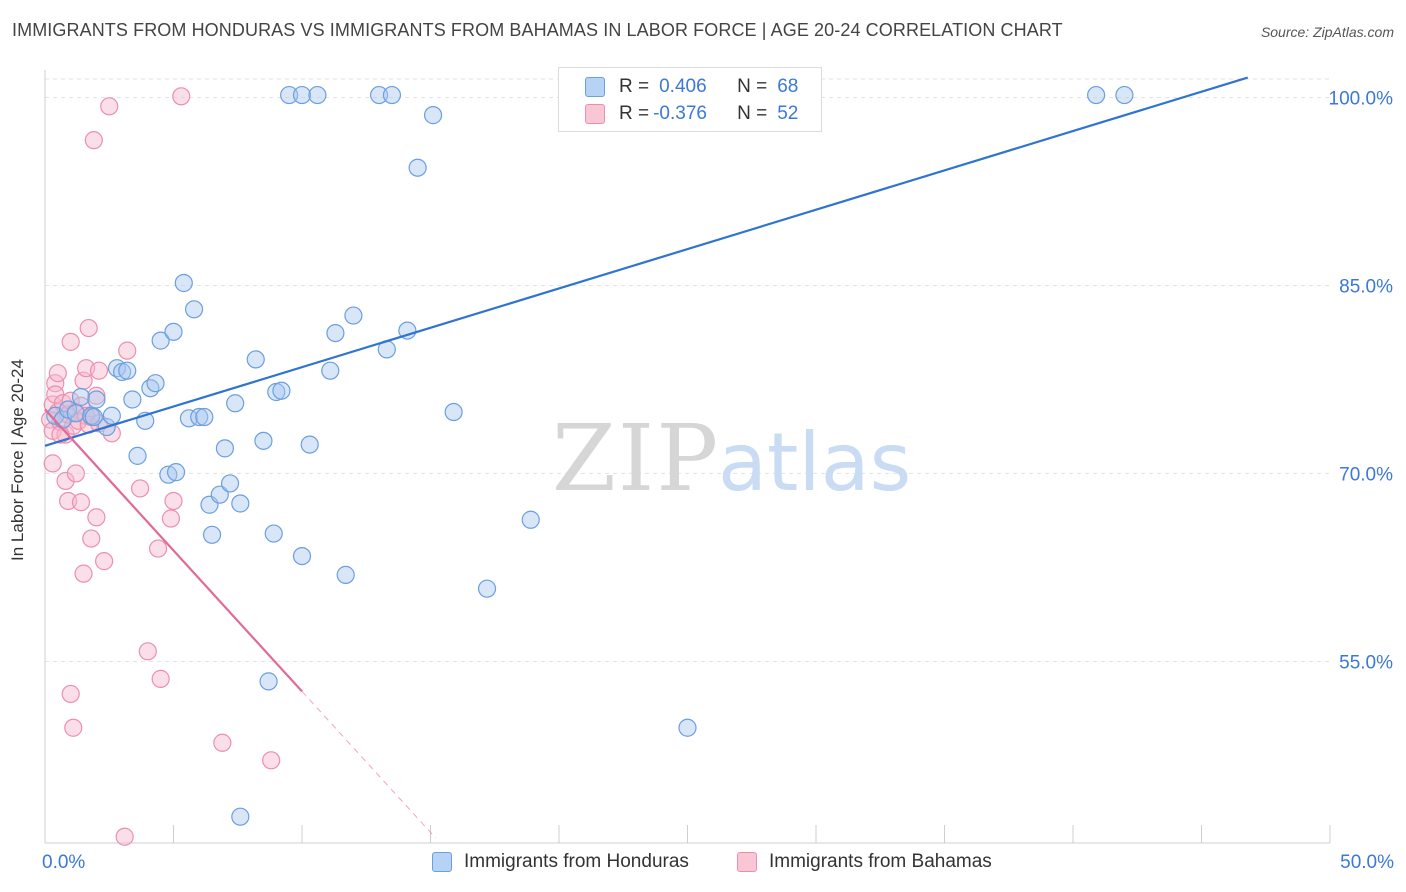  What do you see at coordinates (683, 86) in the screenshot?
I see `legend-honduras-r: 0.406` at bounding box center [683, 86].